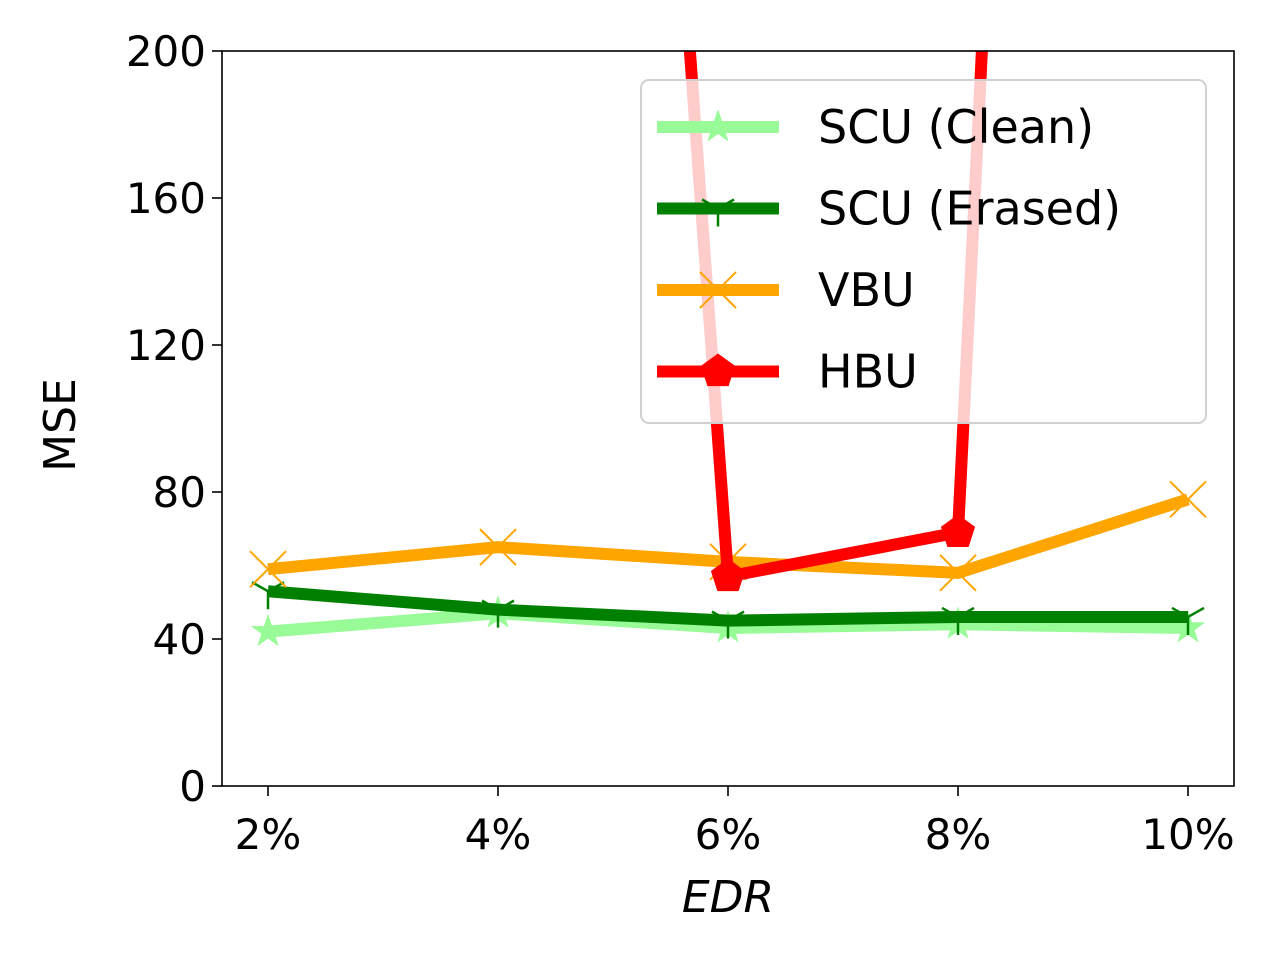 Image resolution: width=1280 pixels, height=960 pixels. What do you see at coordinates (166, 51) in the screenshot?
I see `y-tick-label: 200` at bounding box center [166, 51].